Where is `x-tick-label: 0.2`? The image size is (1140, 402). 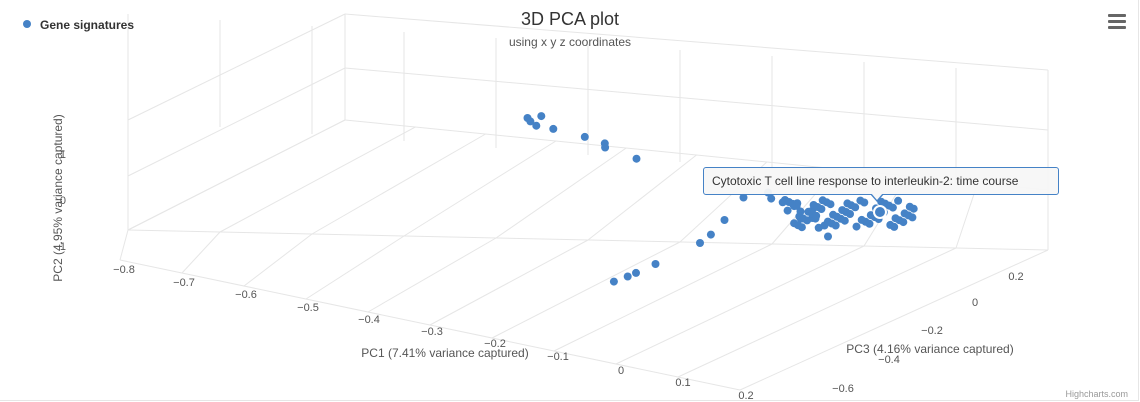
x-tick-label: 0.2 is located at coordinates (745, 396).